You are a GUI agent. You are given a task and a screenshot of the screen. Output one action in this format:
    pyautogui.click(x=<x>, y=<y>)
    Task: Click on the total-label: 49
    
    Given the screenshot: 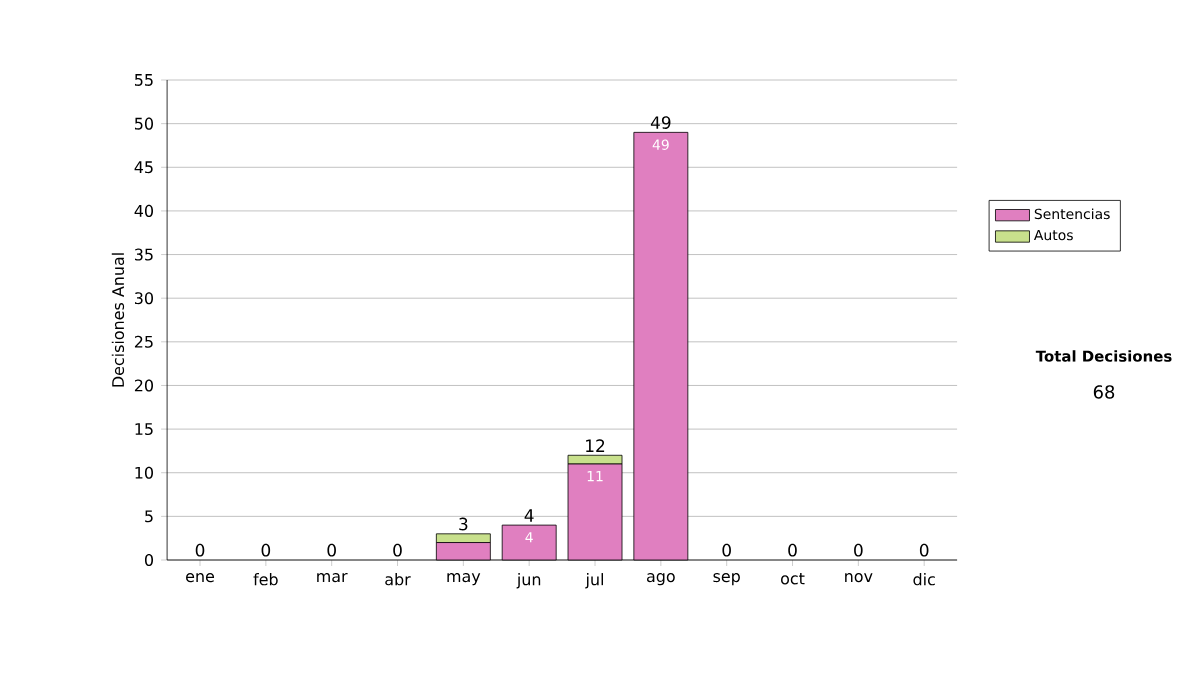 What is the action you would take?
    pyautogui.click(x=660, y=122)
    